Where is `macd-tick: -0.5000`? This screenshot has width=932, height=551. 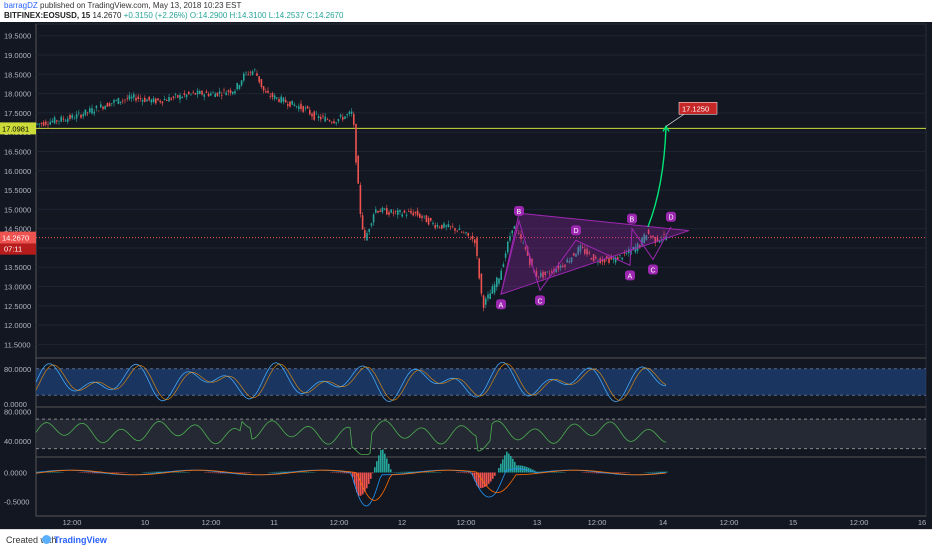
macd-tick: -0.5000 is located at coordinates (16, 502).